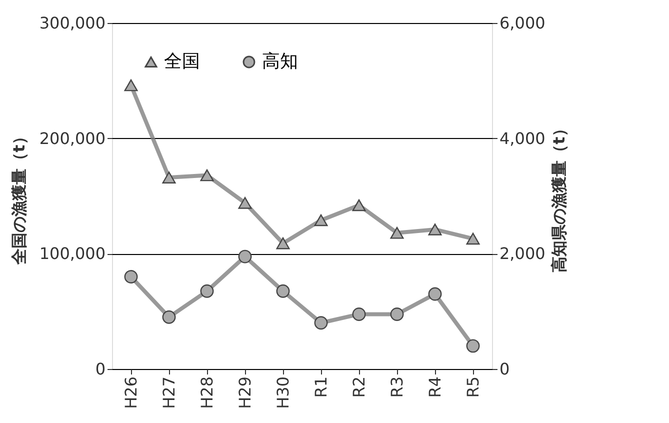 The width and height of the screenshot is (669, 423). Describe the element at coordinates (100, 369) in the screenshot. I see `y-tick-label: 0` at that location.